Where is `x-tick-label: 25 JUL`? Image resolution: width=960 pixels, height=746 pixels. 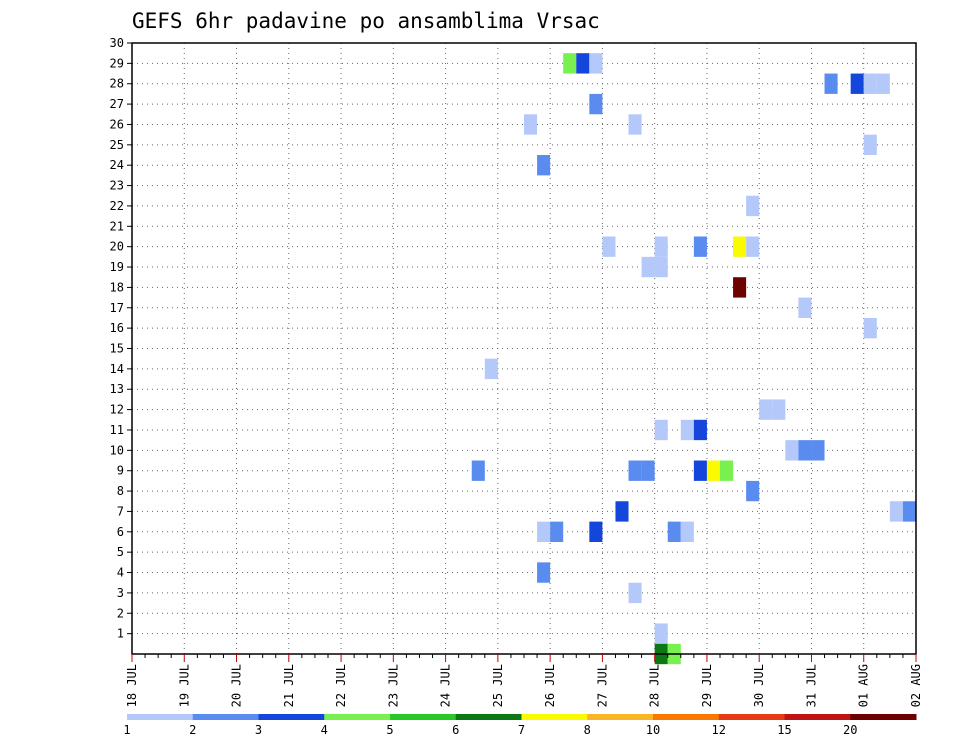
x-tick-label: 25 JUL is located at coordinates (498, 685).